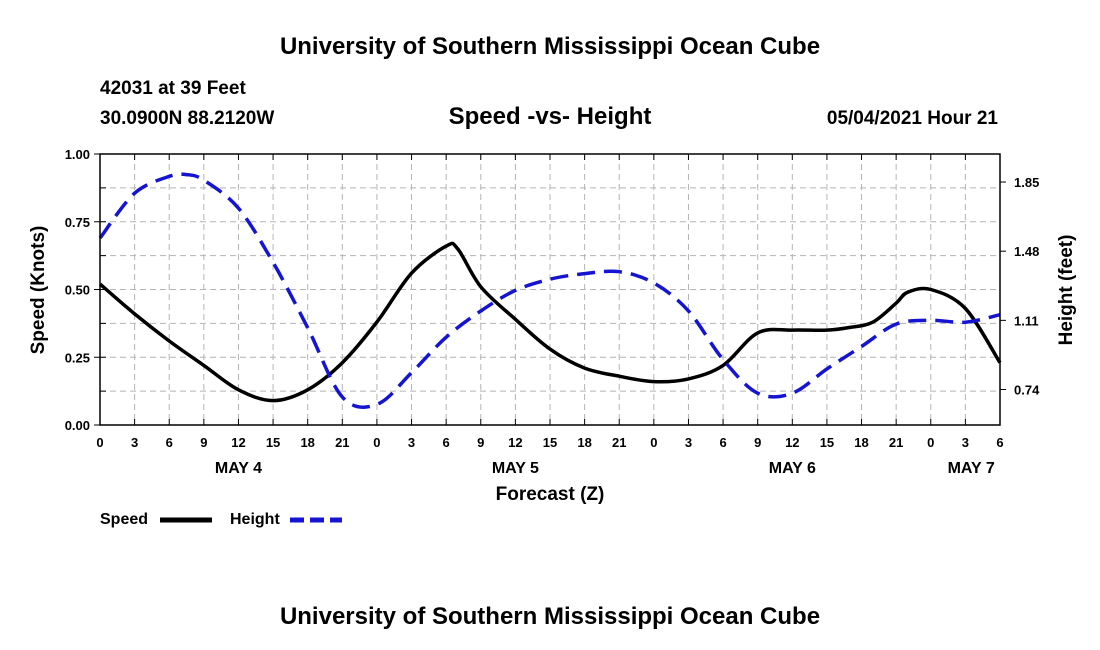 The image size is (1100, 650). What do you see at coordinates (238, 468) in the screenshot?
I see `day-label: MAY 4` at bounding box center [238, 468].